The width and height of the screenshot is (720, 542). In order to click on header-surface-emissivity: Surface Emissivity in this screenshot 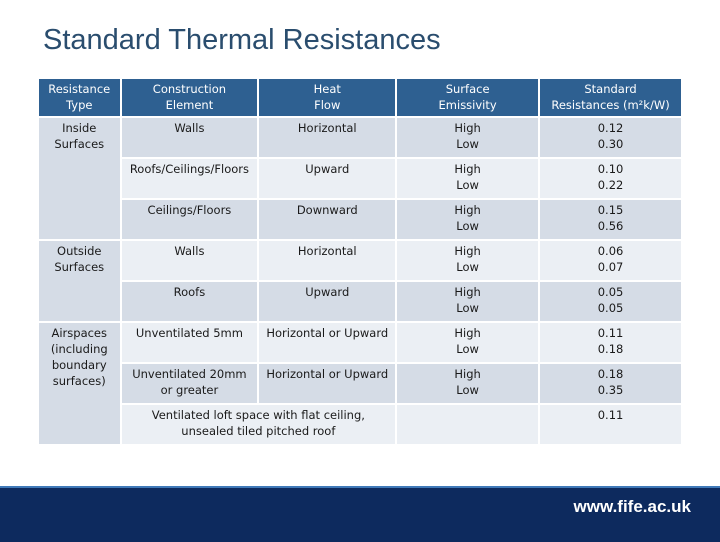, I will do `click(468, 97)`.